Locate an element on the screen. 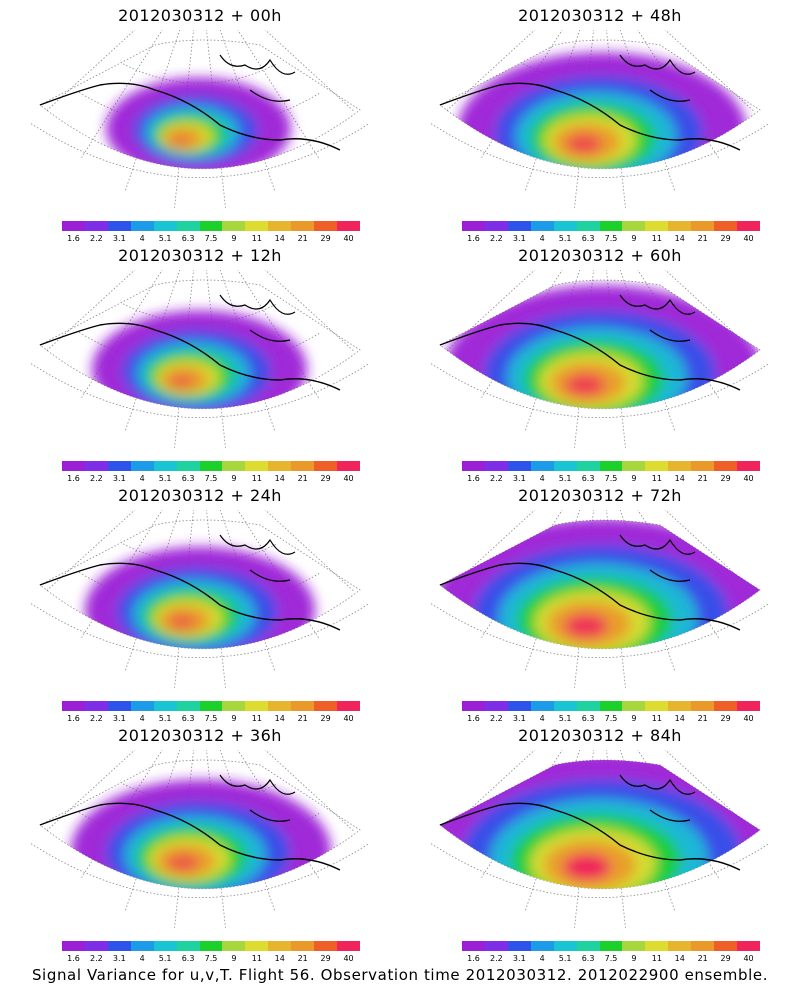 The image size is (800, 1000). variance-field is located at coordinates (199, 359).